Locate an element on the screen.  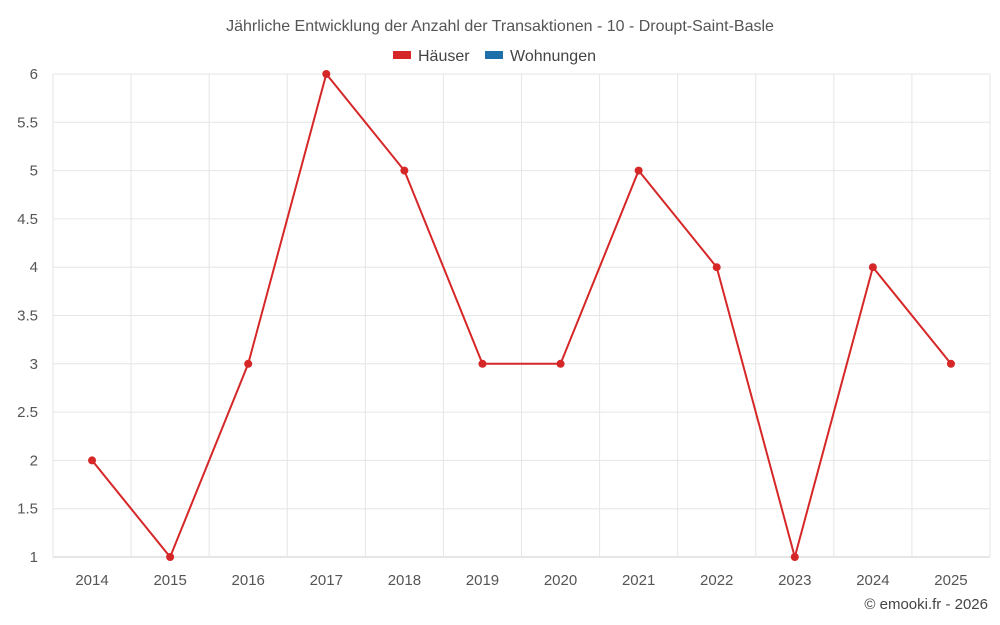
y-tick-label: 1.5 is located at coordinates (27, 509).